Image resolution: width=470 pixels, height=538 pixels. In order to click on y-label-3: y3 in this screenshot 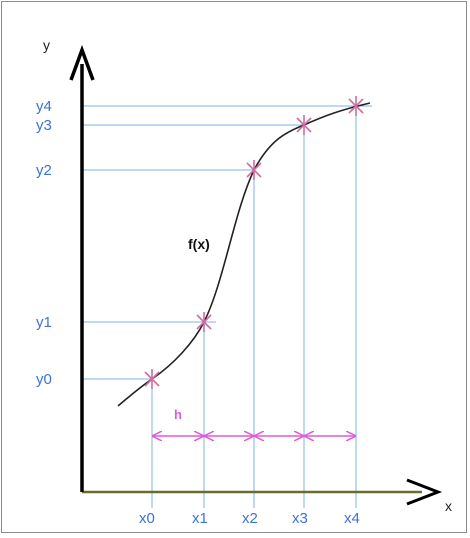, I will do `click(44, 125)`.